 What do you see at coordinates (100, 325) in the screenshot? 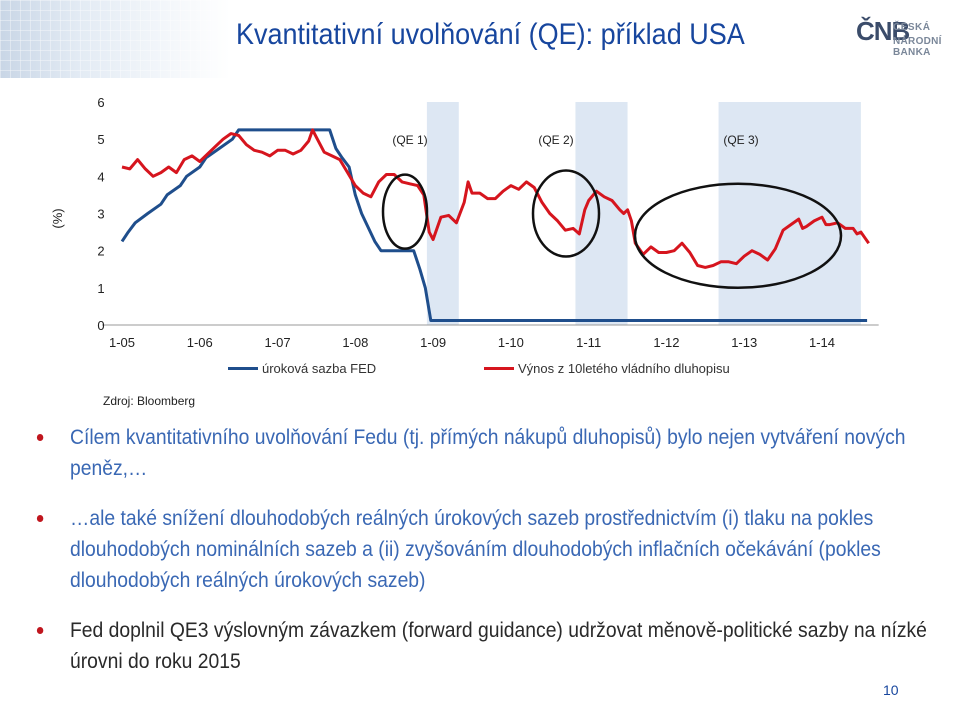
I see `y-tick-label: 0` at bounding box center [100, 325].